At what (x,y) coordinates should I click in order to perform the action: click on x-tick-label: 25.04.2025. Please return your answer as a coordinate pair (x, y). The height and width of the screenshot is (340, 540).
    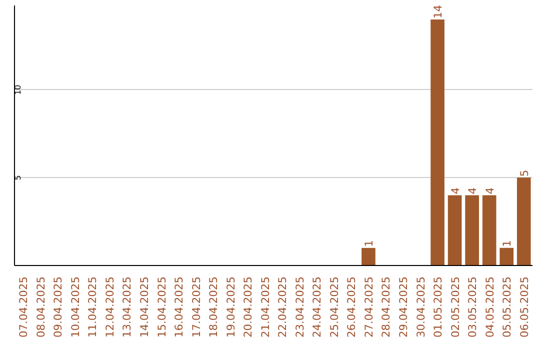
    Looking at the image, I should click on (334, 307).